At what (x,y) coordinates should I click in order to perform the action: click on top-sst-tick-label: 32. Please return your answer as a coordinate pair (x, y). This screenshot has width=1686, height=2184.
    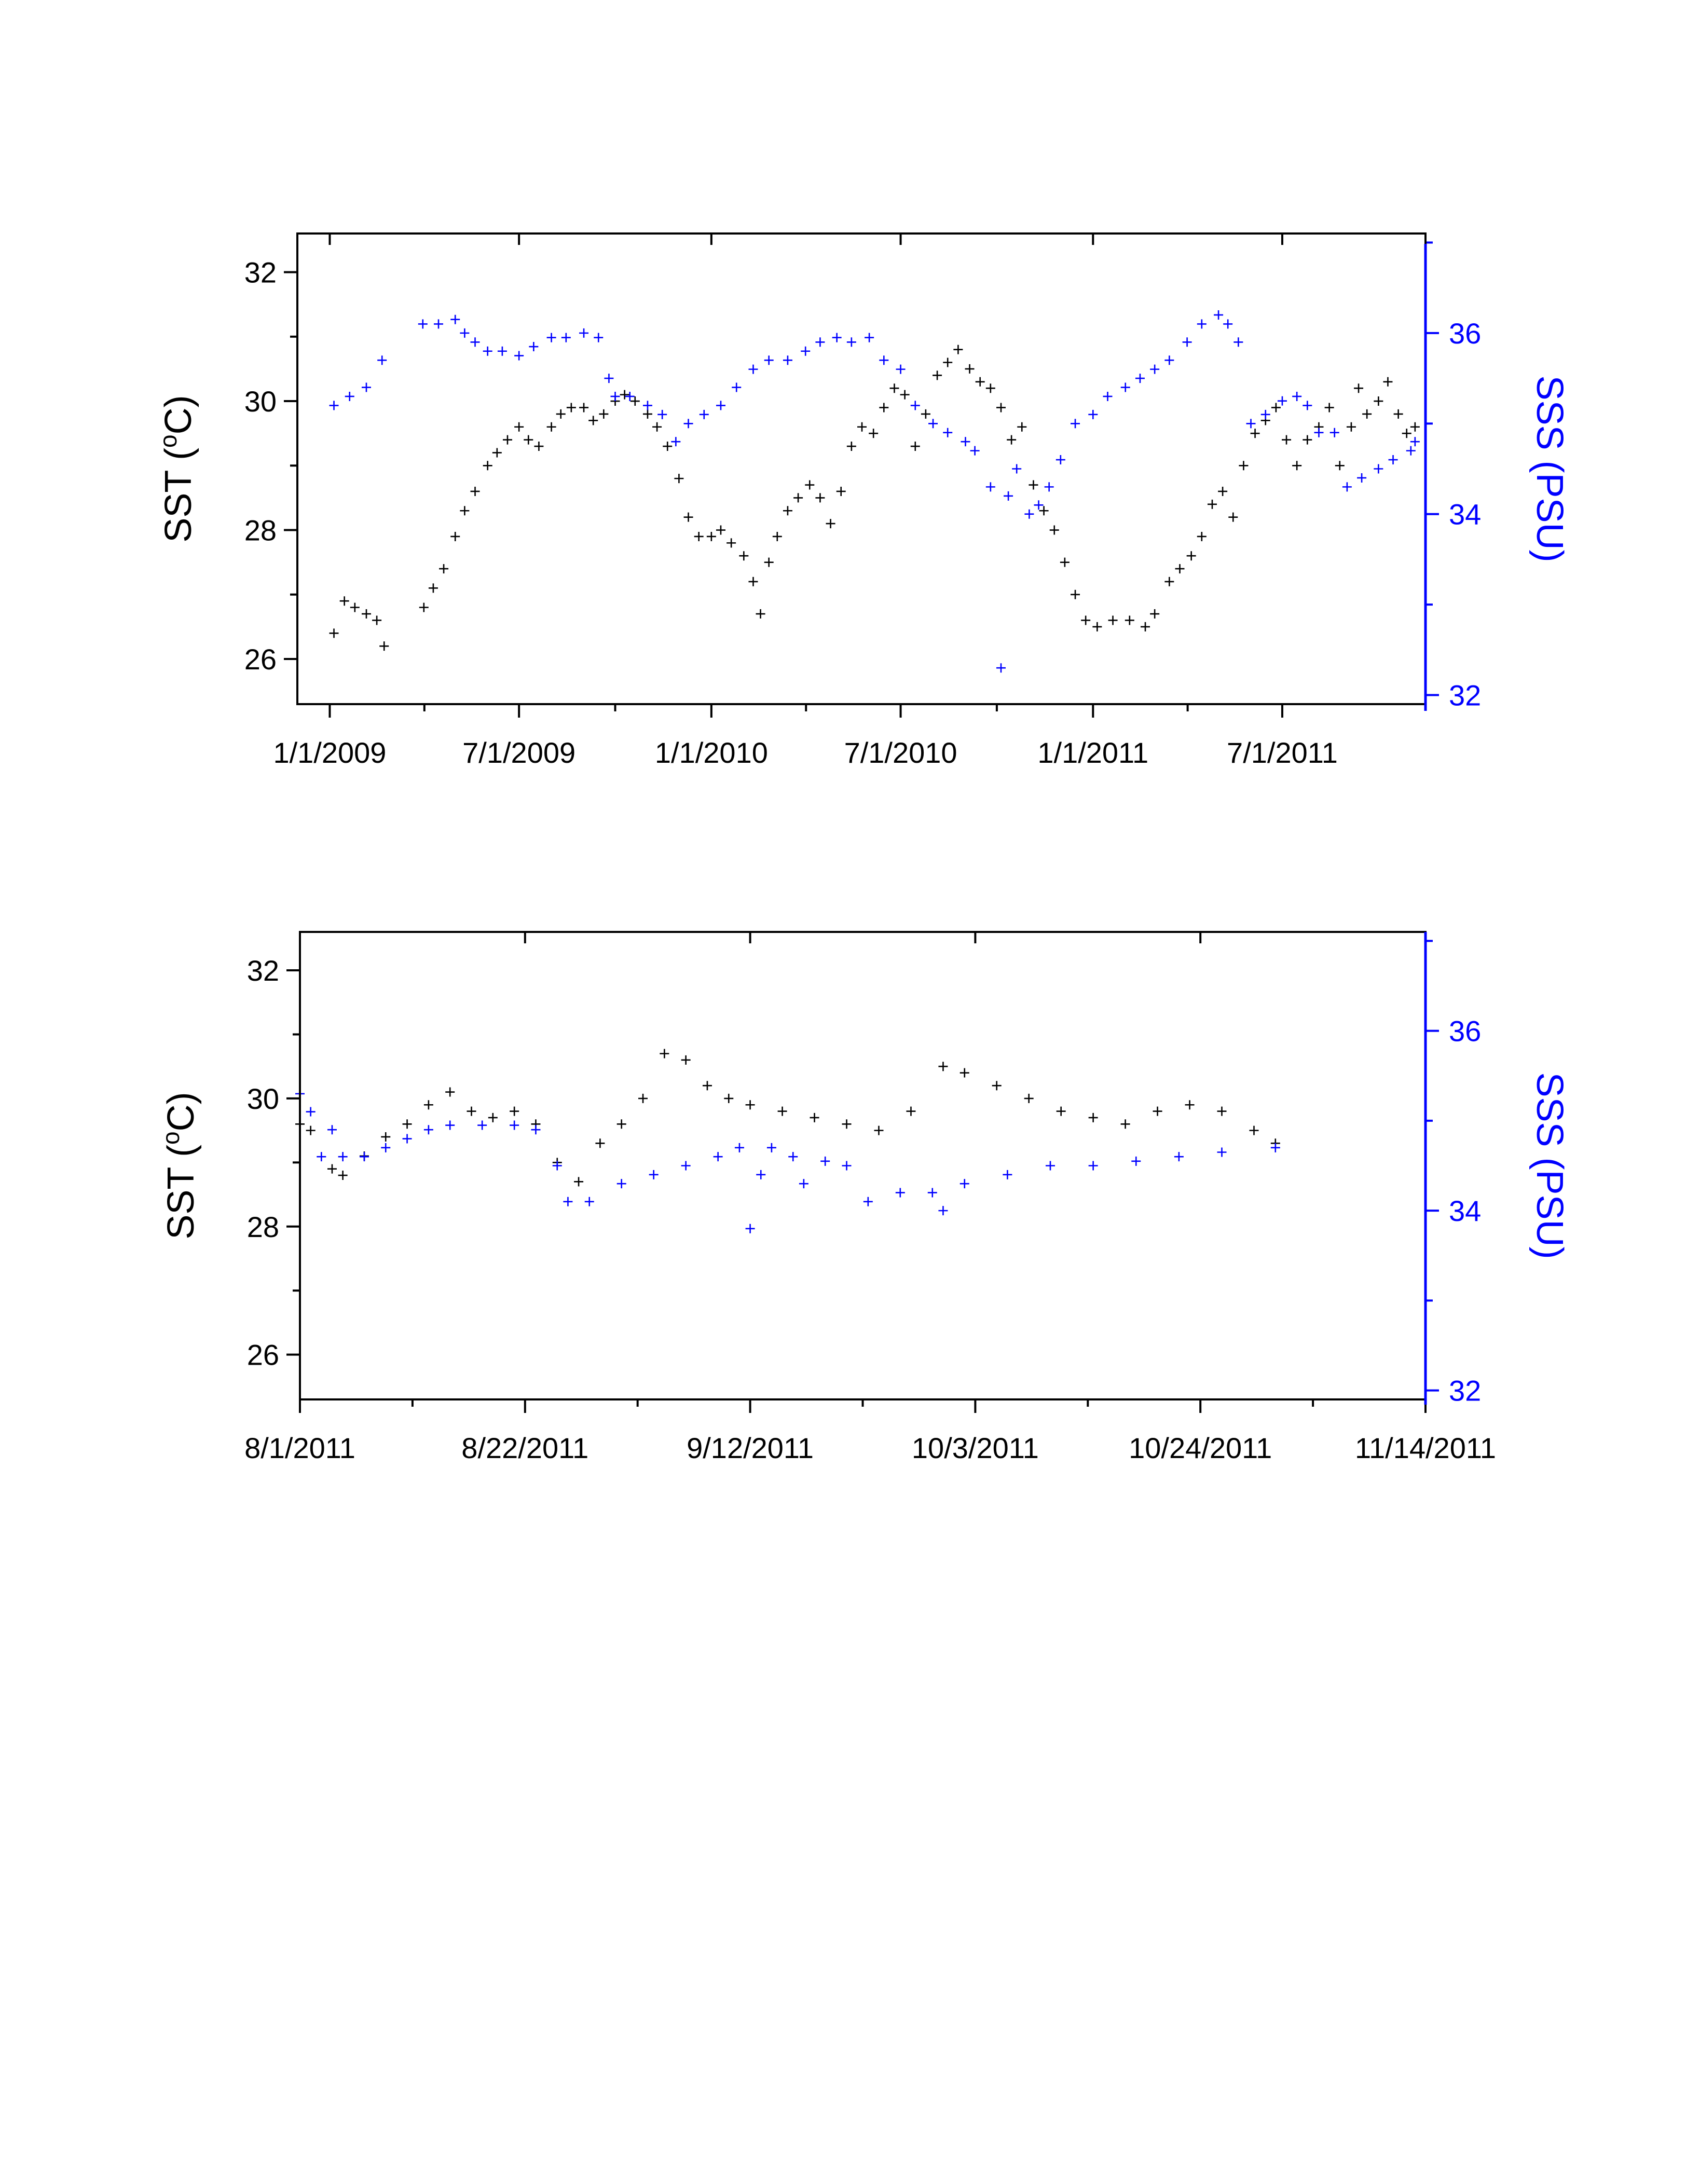
    Looking at the image, I should click on (260, 273).